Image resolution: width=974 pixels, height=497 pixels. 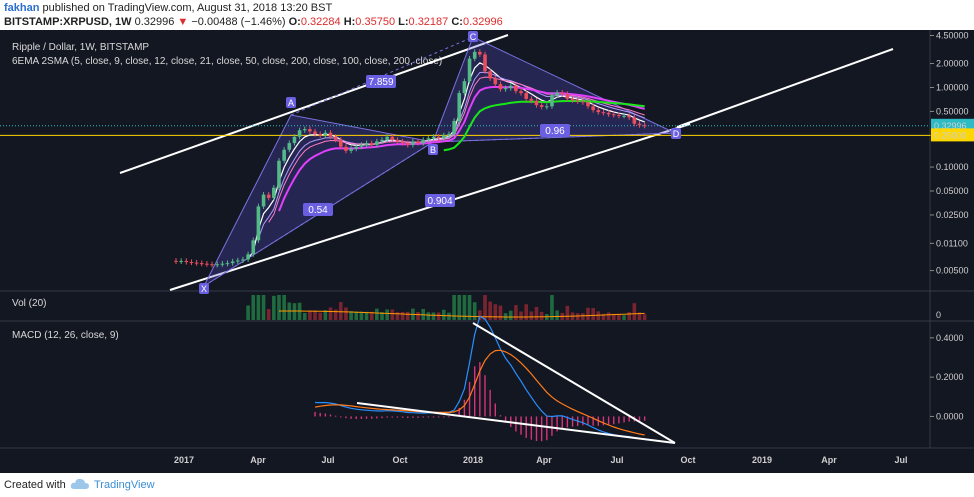 I want to click on high-label: H:, so click(x=349, y=22).